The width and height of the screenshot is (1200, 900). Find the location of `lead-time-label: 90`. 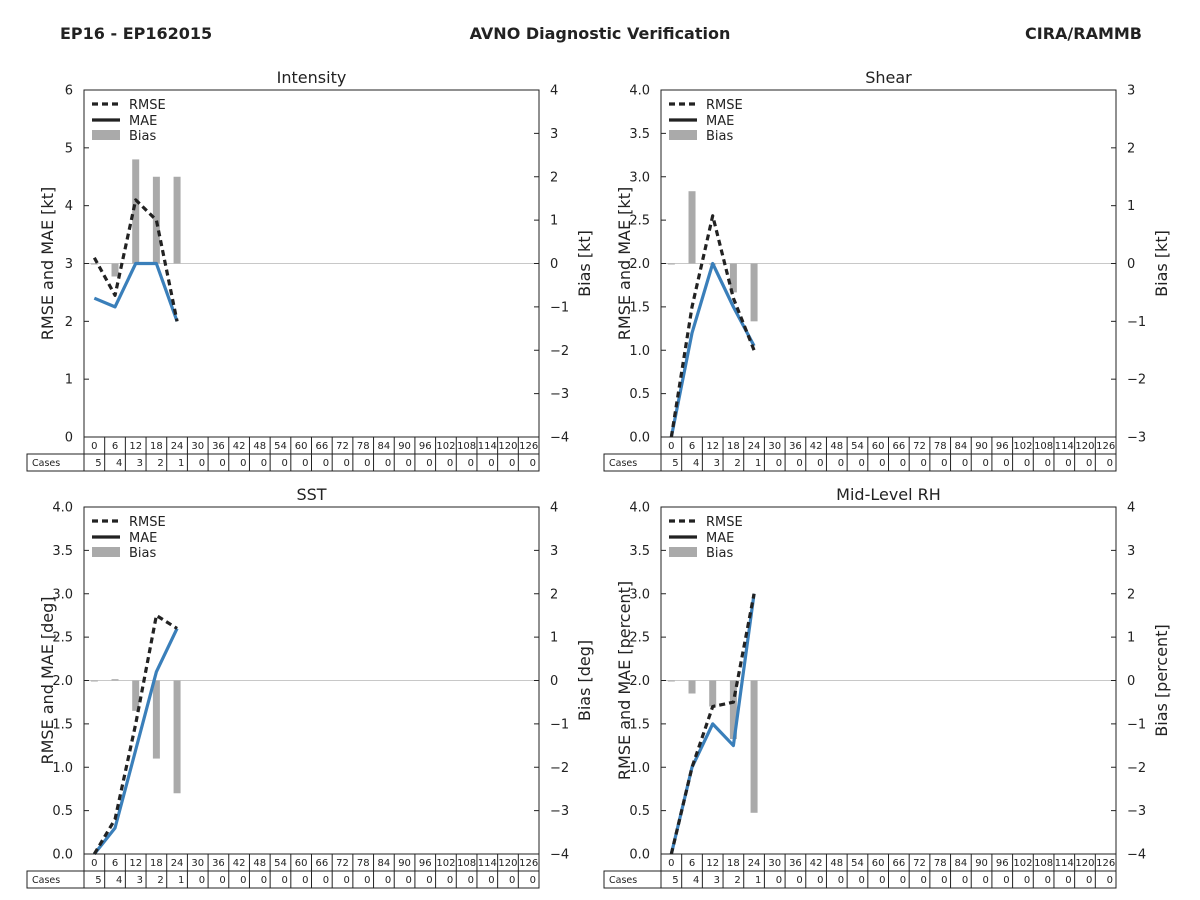

lead-time-label: 90 is located at coordinates (404, 446).